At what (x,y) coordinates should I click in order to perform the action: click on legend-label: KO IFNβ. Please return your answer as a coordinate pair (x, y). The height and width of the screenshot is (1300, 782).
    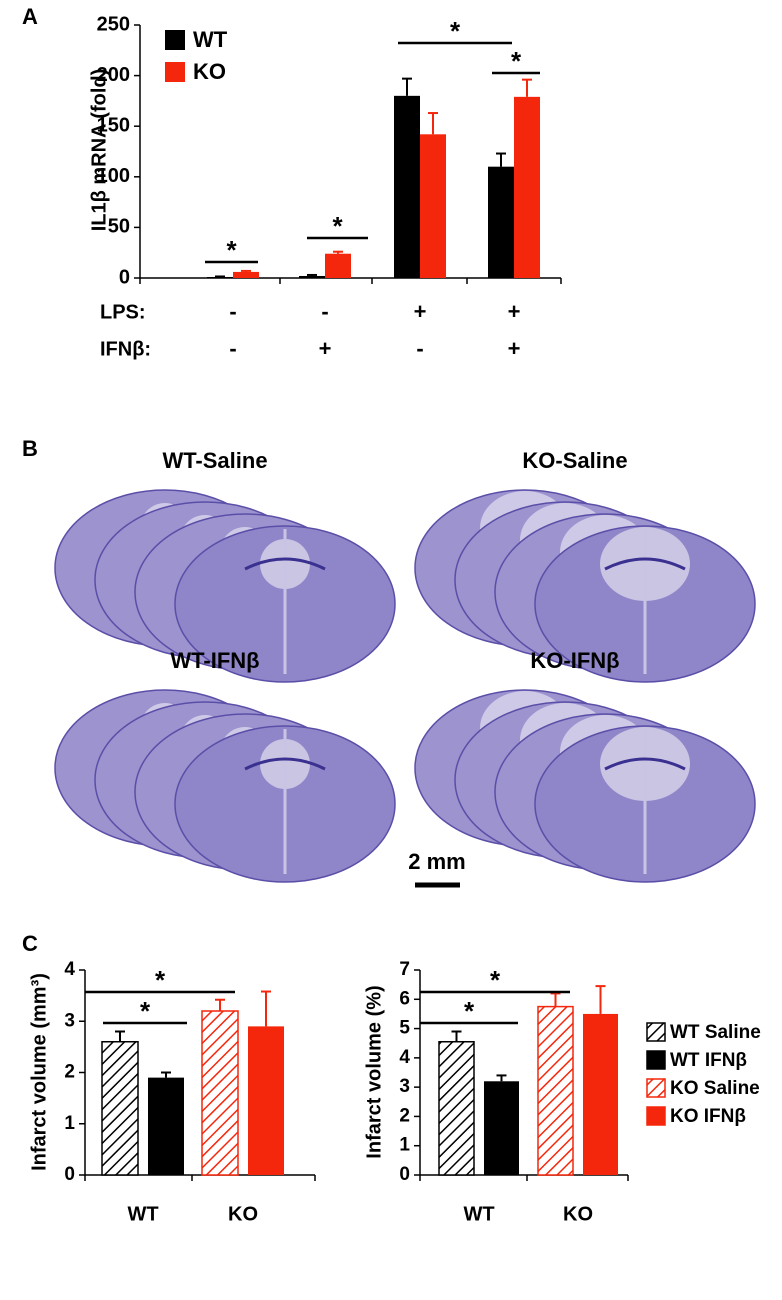
    Looking at the image, I should click on (708, 1116).